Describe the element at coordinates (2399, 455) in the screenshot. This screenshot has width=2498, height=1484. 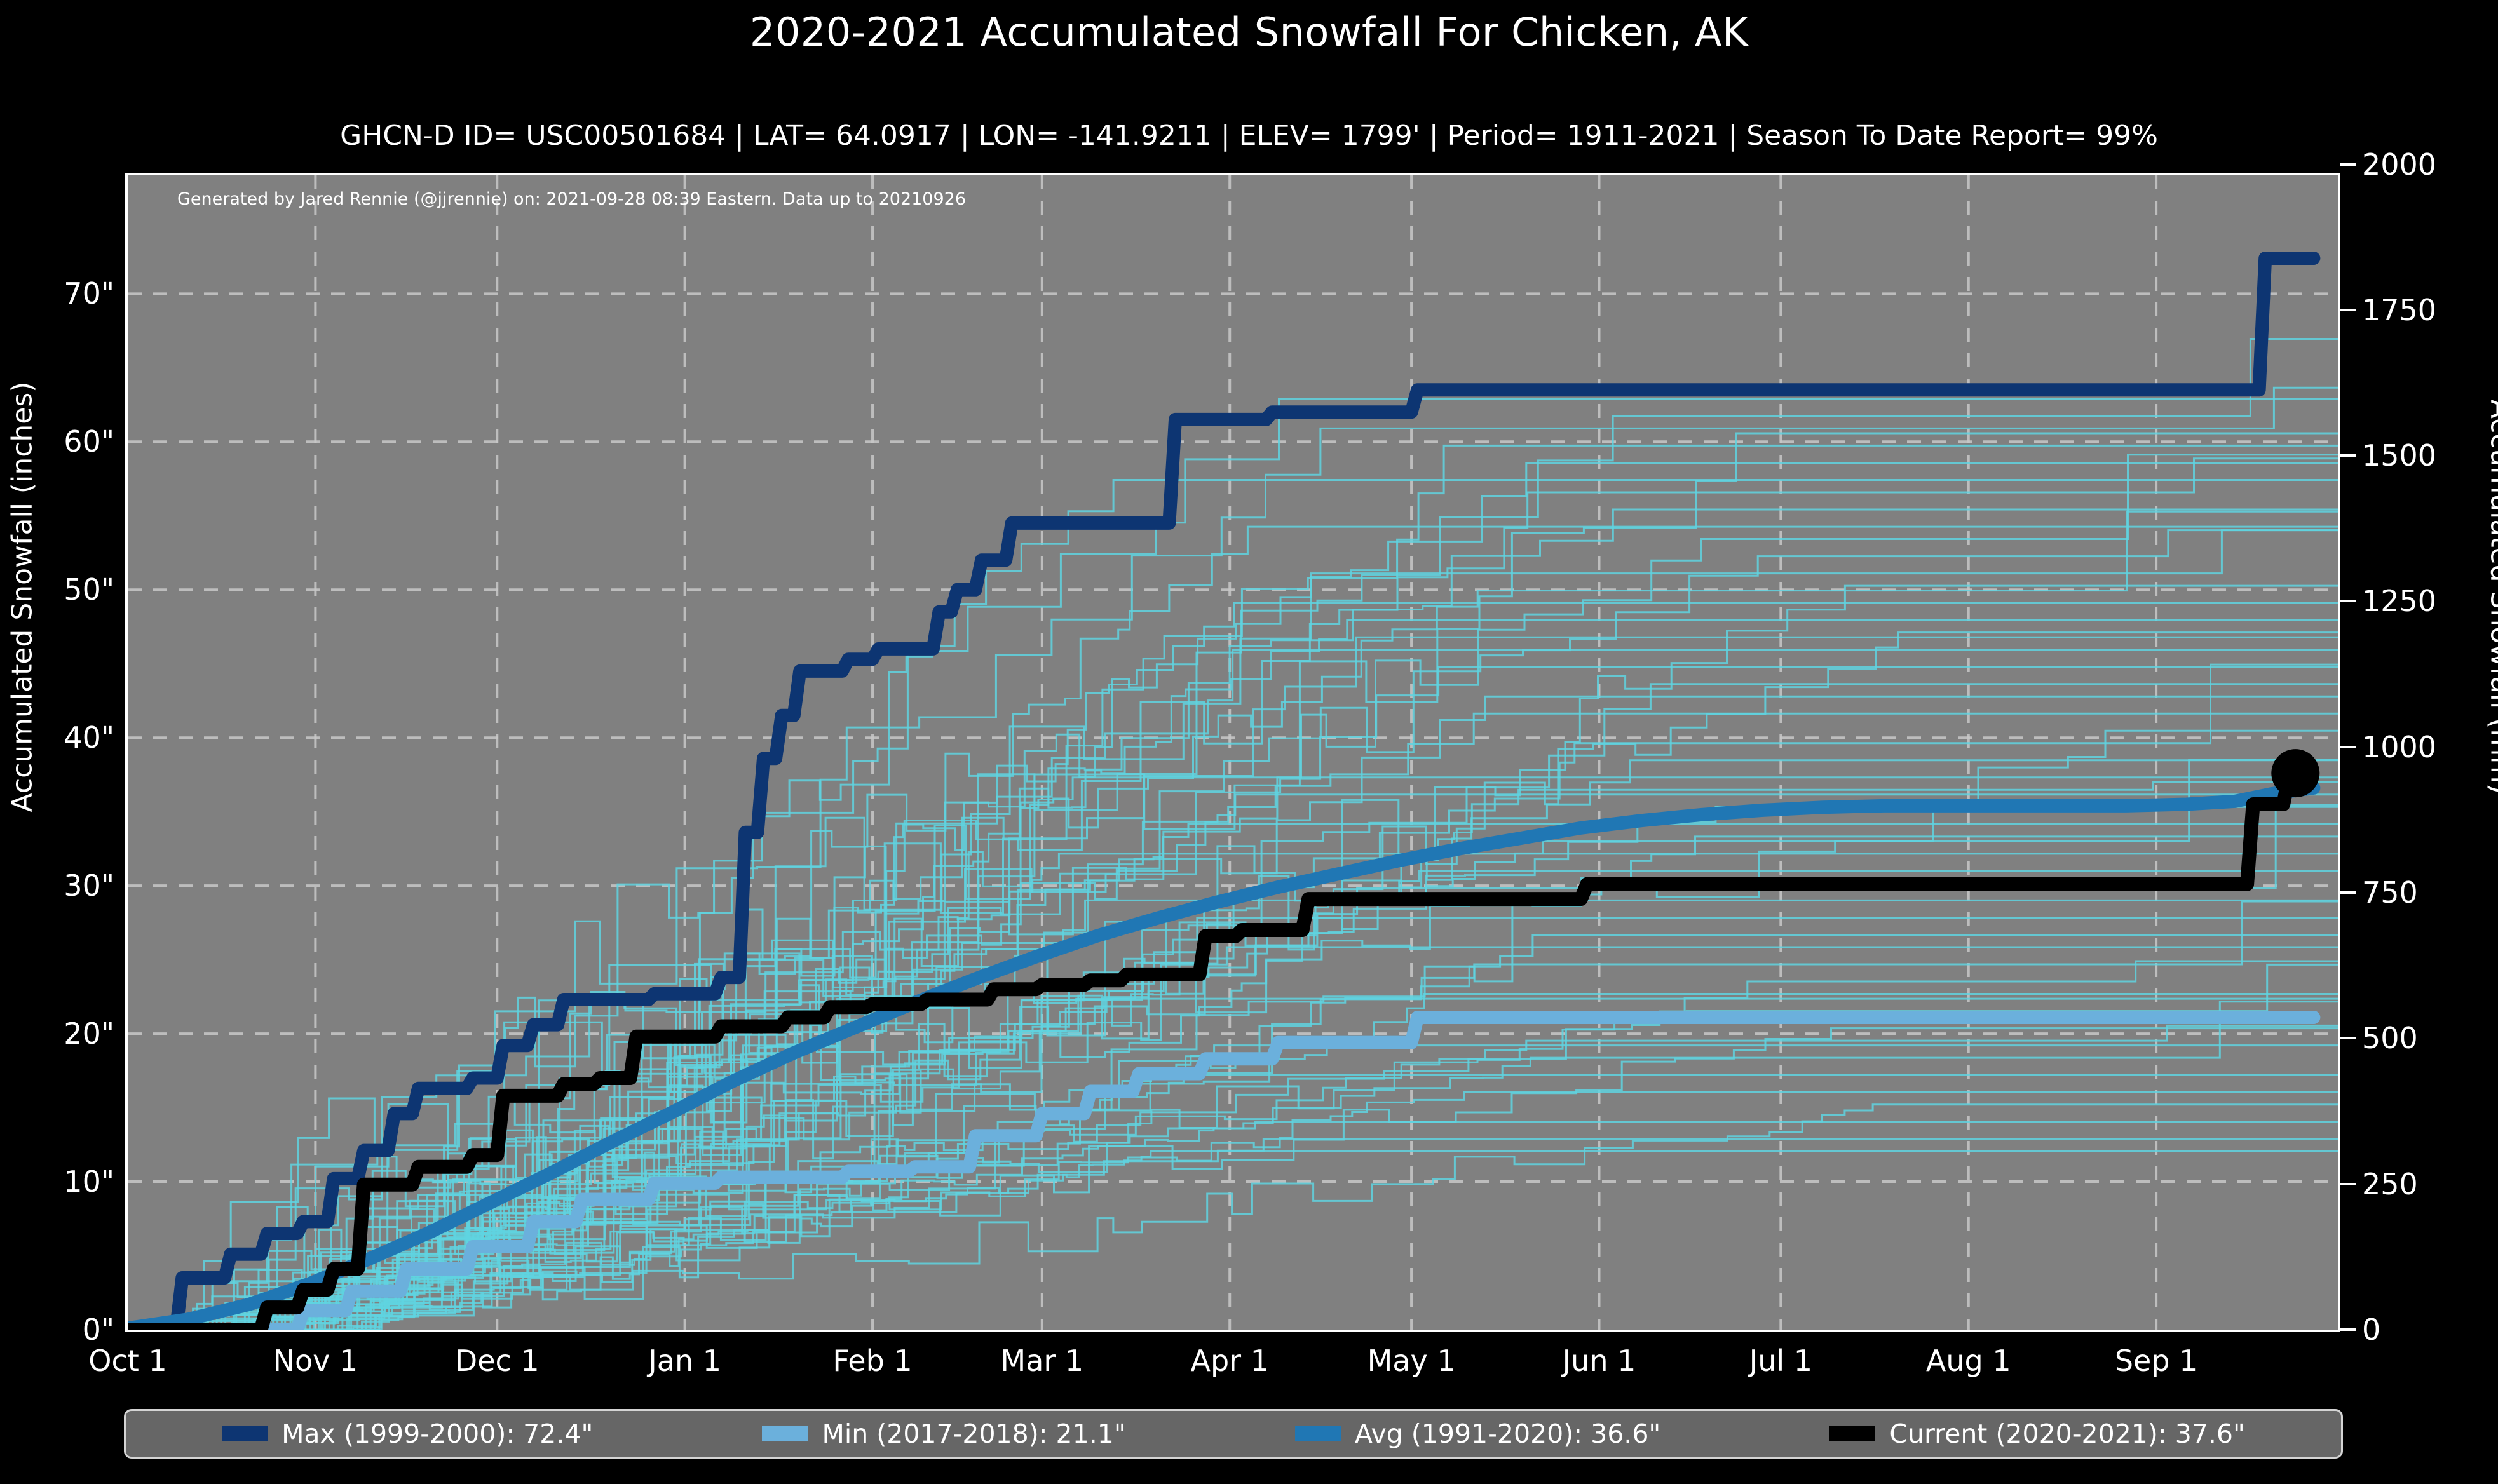
I see `y-tick-right: 1500` at that location.